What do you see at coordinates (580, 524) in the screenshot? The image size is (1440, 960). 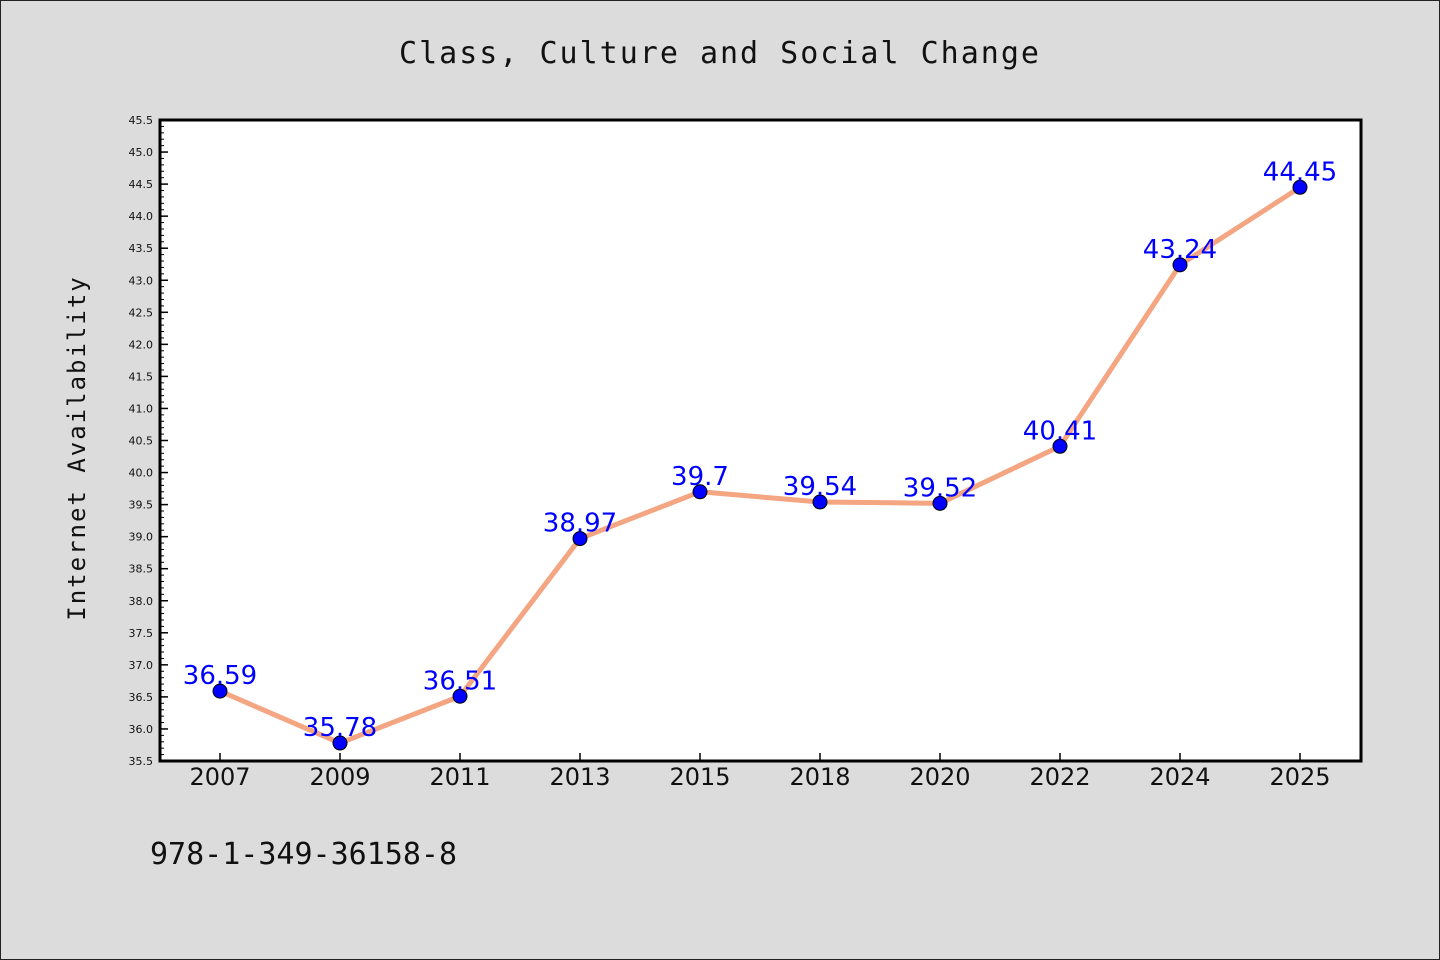 I see `data-label: 38.97` at bounding box center [580, 524].